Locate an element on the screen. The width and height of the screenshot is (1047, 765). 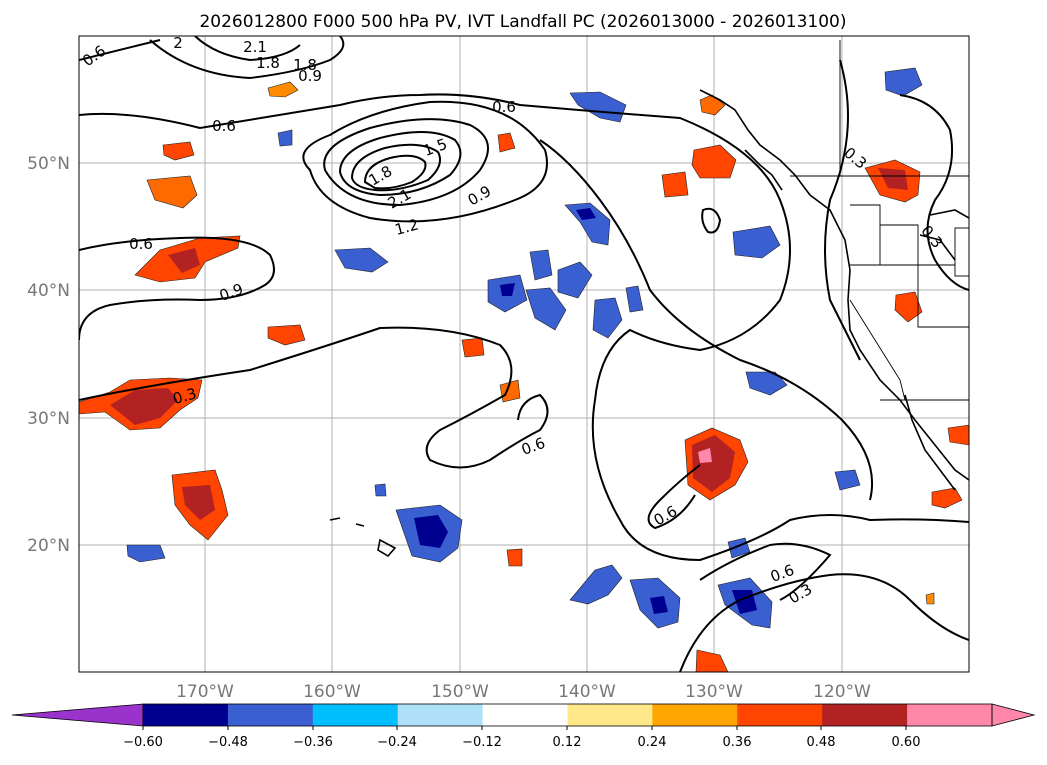
contour-label: 2 is located at coordinates (178, 43).